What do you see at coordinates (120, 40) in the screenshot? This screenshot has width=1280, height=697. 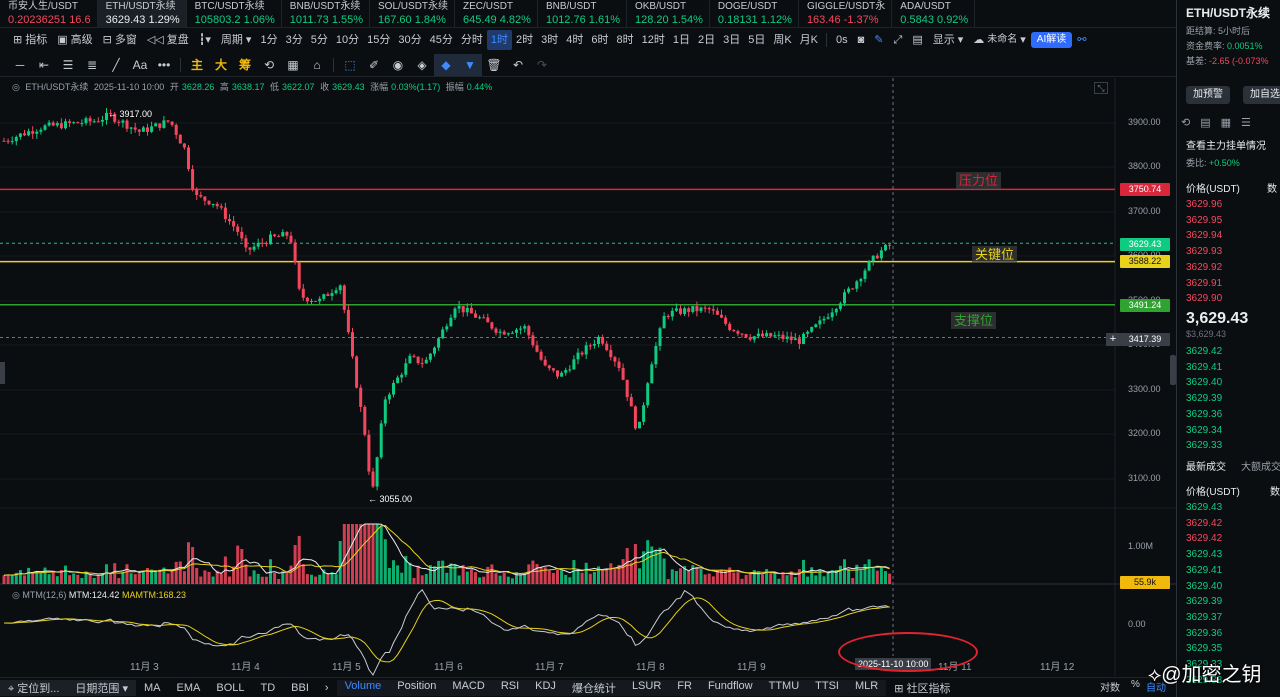 I see `multi-window-button: ⊟ 多窗` at bounding box center [120, 40].